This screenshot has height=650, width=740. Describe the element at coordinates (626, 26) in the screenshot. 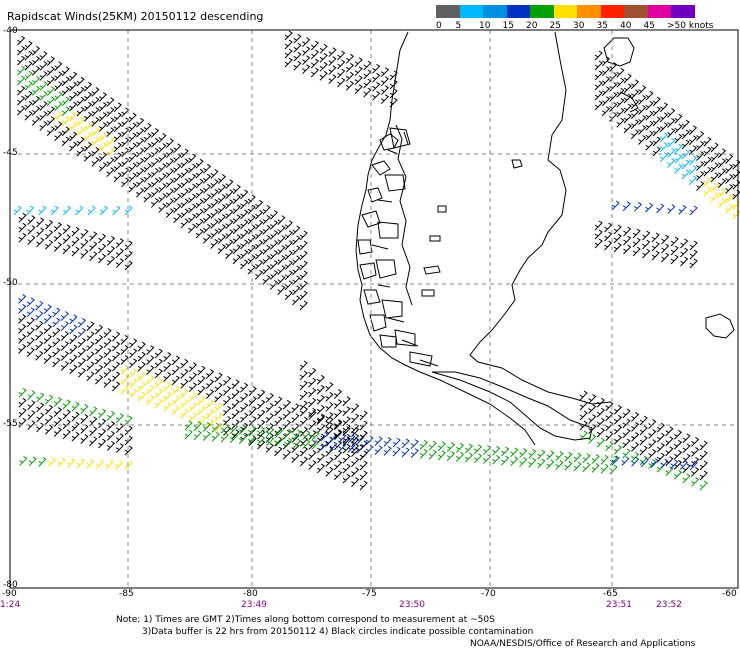

I see `colorbar-label: 40` at that location.